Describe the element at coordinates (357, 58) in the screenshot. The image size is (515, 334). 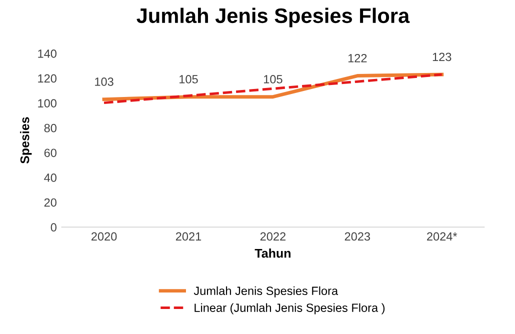
I see `data-label: 122` at that location.